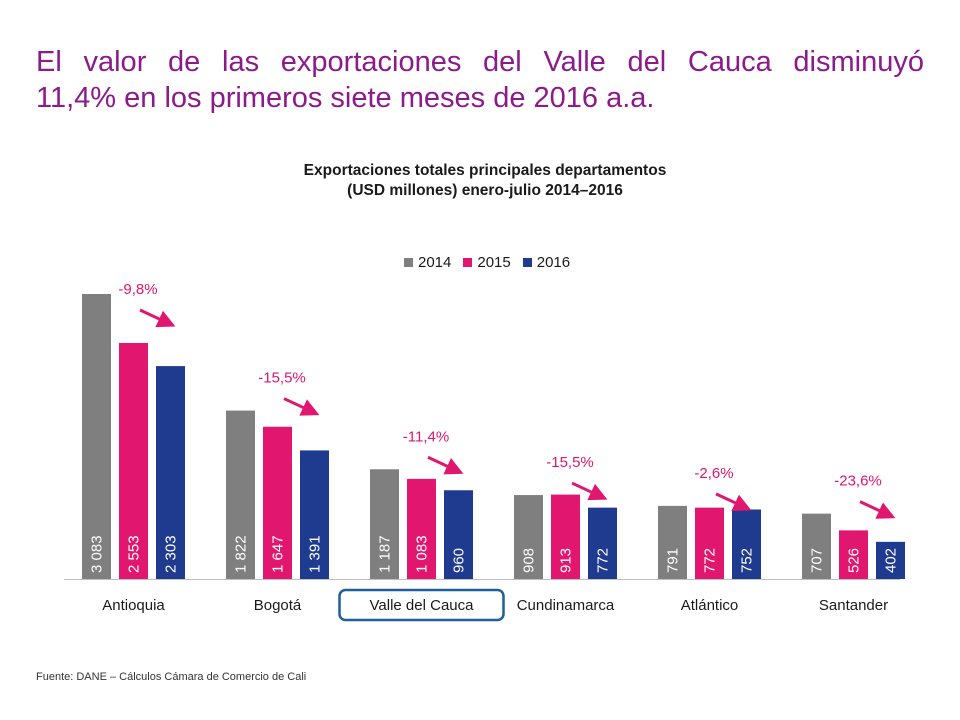  I want to click on change-annotation-santander: -23,6%, so click(858, 481).